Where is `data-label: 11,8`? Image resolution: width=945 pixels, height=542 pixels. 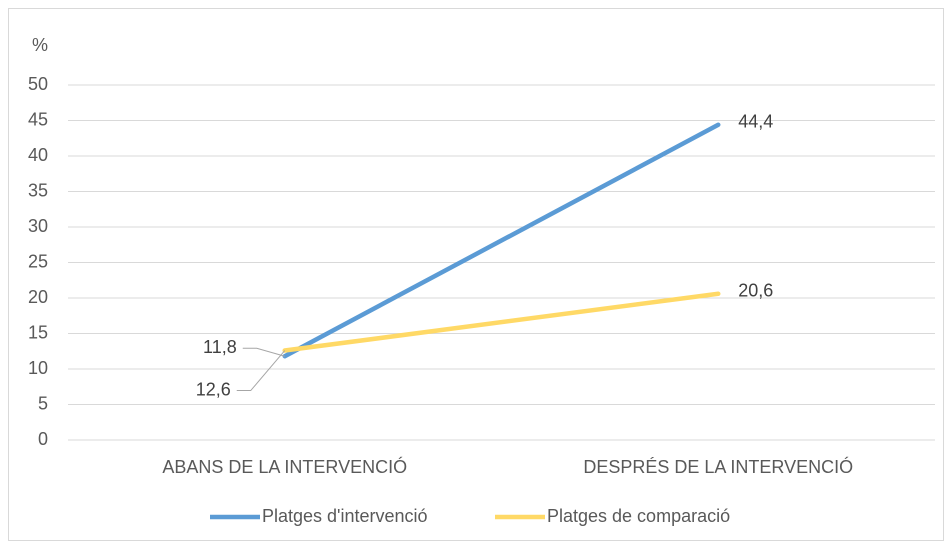
data-label: 11,8 is located at coordinates (220, 347).